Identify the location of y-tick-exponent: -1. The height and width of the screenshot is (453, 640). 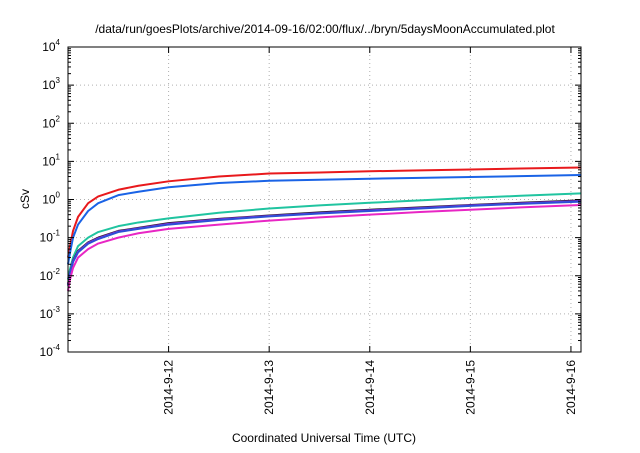
(57, 233).